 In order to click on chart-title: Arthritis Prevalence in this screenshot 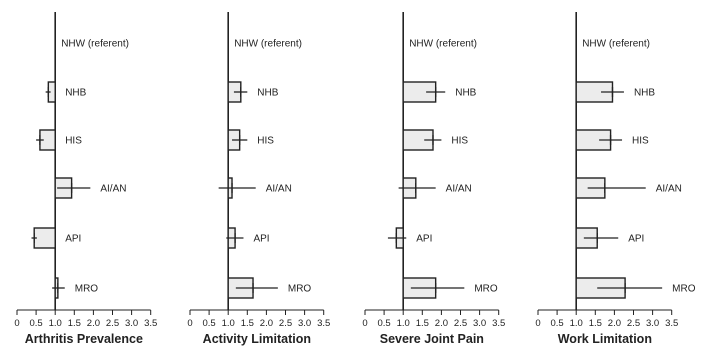, I will do `click(84, 339)`.